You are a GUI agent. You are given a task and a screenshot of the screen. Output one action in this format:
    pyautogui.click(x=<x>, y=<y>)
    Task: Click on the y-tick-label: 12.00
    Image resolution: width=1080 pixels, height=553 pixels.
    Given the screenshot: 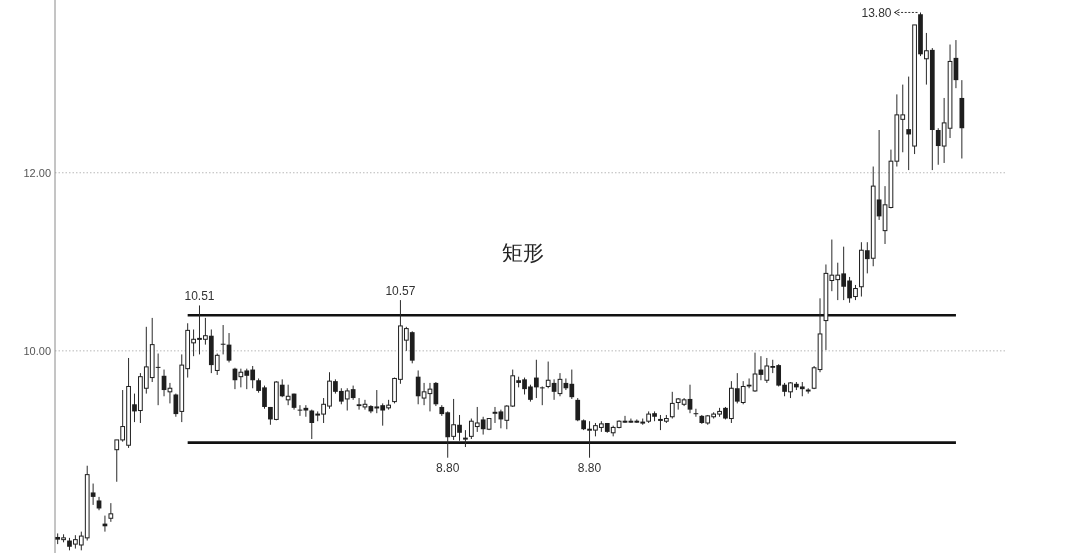 What is the action you would take?
    pyautogui.click(x=37, y=172)
    